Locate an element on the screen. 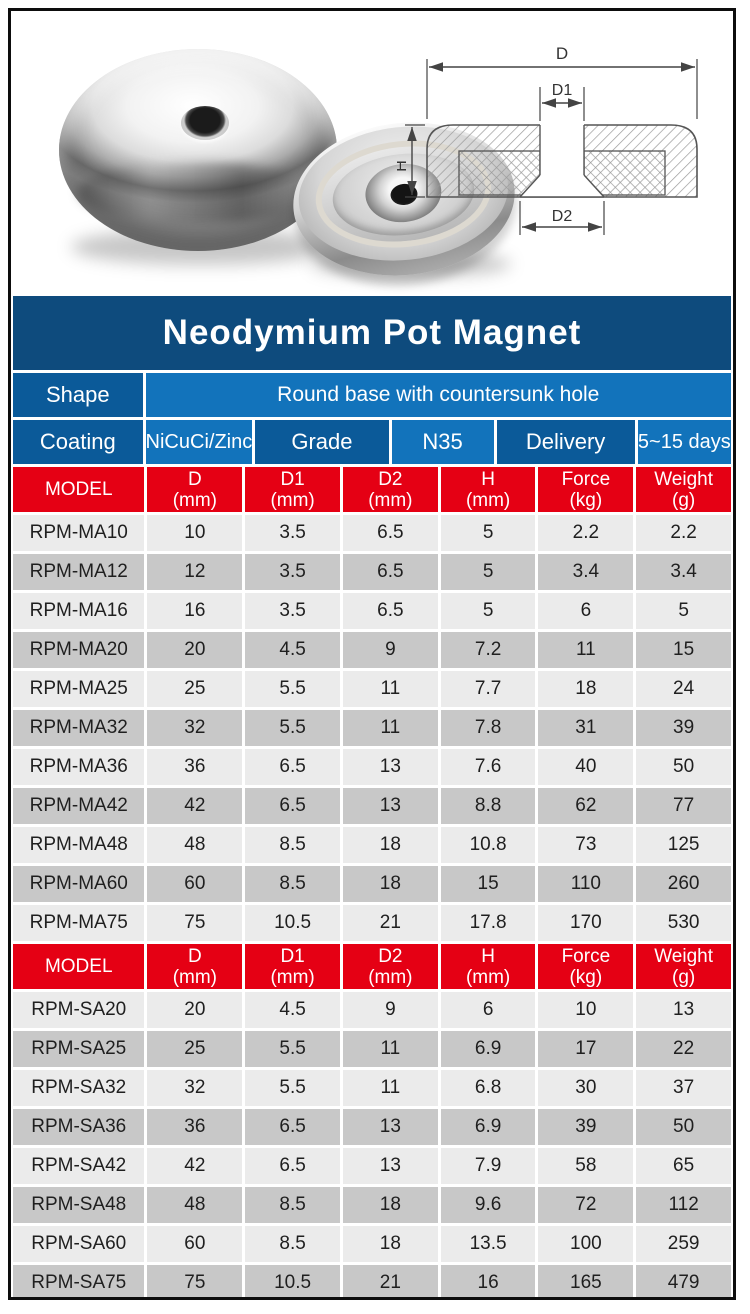  model-cell: RPM-SA48 is located at coordinates (79, 1205).